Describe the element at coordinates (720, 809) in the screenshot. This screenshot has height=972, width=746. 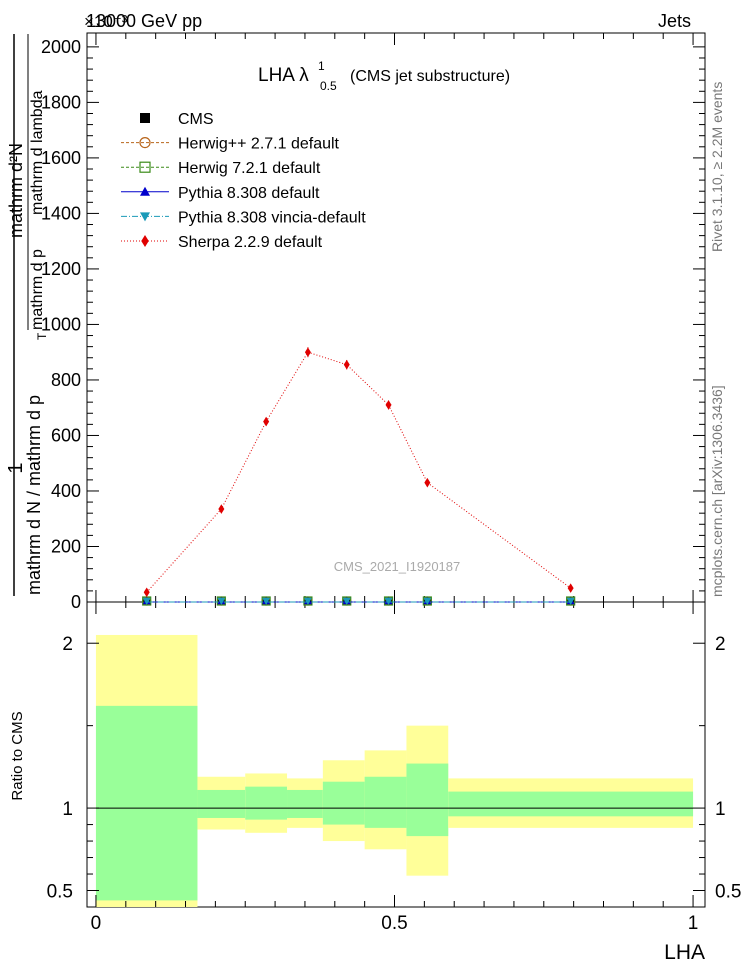
I see `ratio-y-tick-label-right: 1` at that location.